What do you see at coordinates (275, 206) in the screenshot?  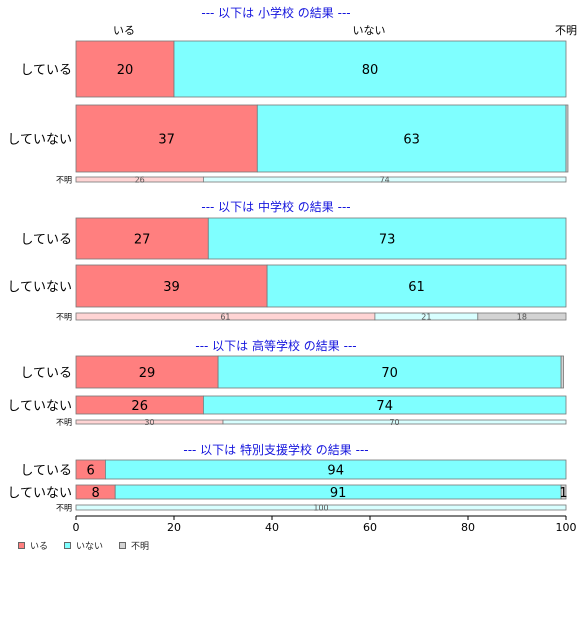 I see `panel-title: --- 以下は 中学校 の結果 ---` at bounding box center [275, 206].